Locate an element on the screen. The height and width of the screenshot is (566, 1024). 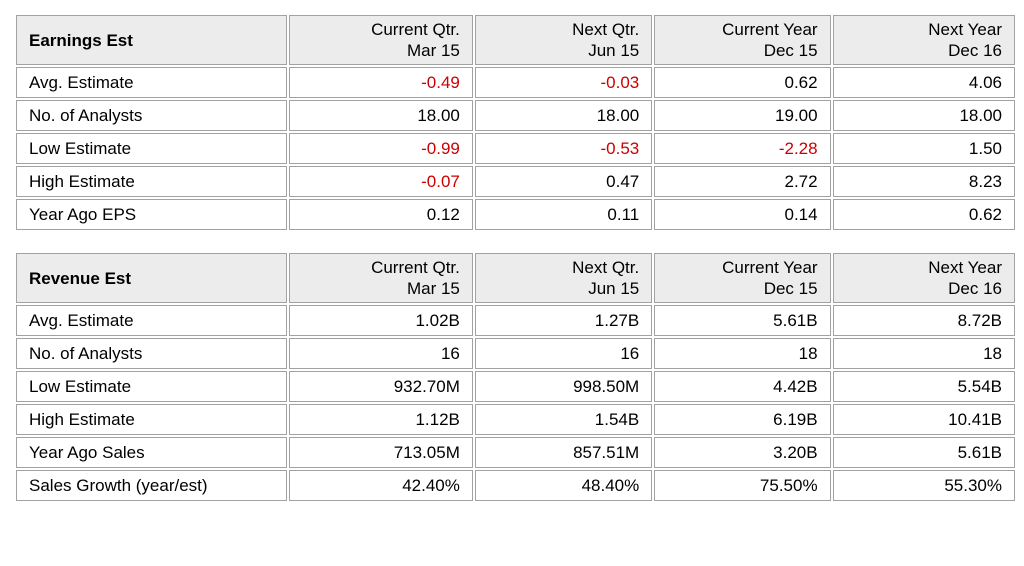
cell-value: 55.30% is located at coordinates (923, 485).